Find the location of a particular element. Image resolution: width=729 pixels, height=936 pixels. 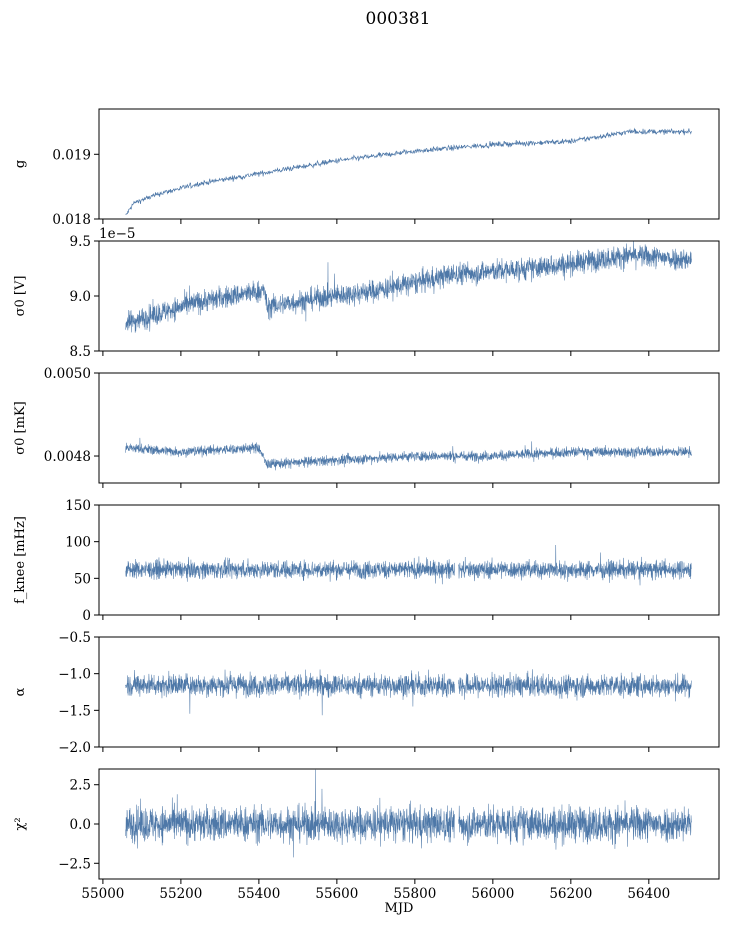

y-tick-label: 0.018 is located at coordinates (71, 220).